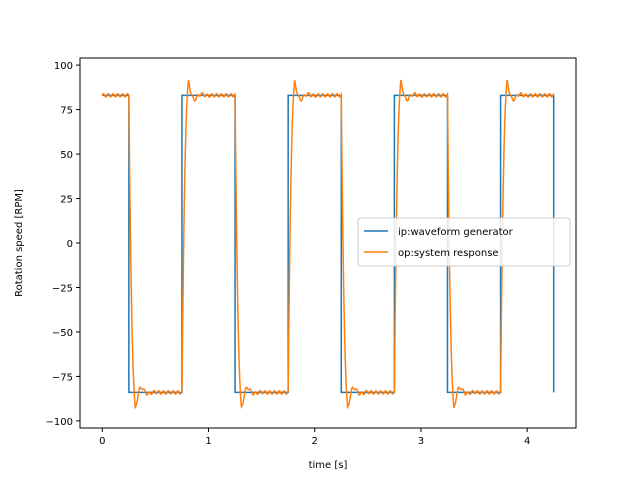 The image size is (640, 484). What do you see at coordinates (63, 244) in the screenshot?
I see `y-axis: −100 −75 −50 −25 0 25 50 75 100` at bounding box center [63, 244].